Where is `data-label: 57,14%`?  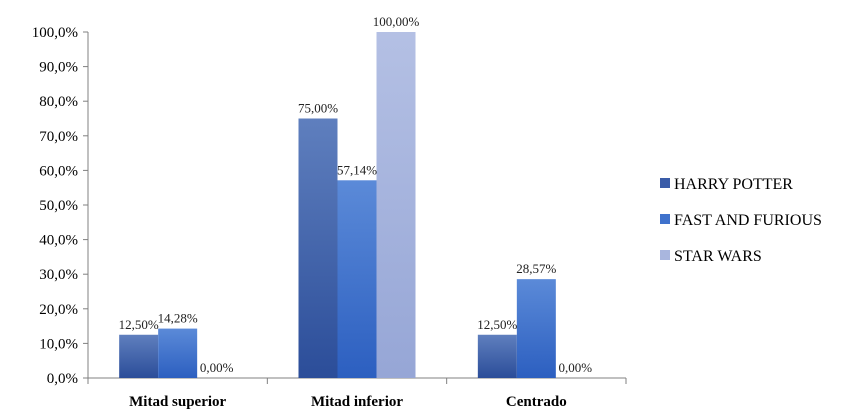
data-label: 57,14% is located at coordinates (357, 169).